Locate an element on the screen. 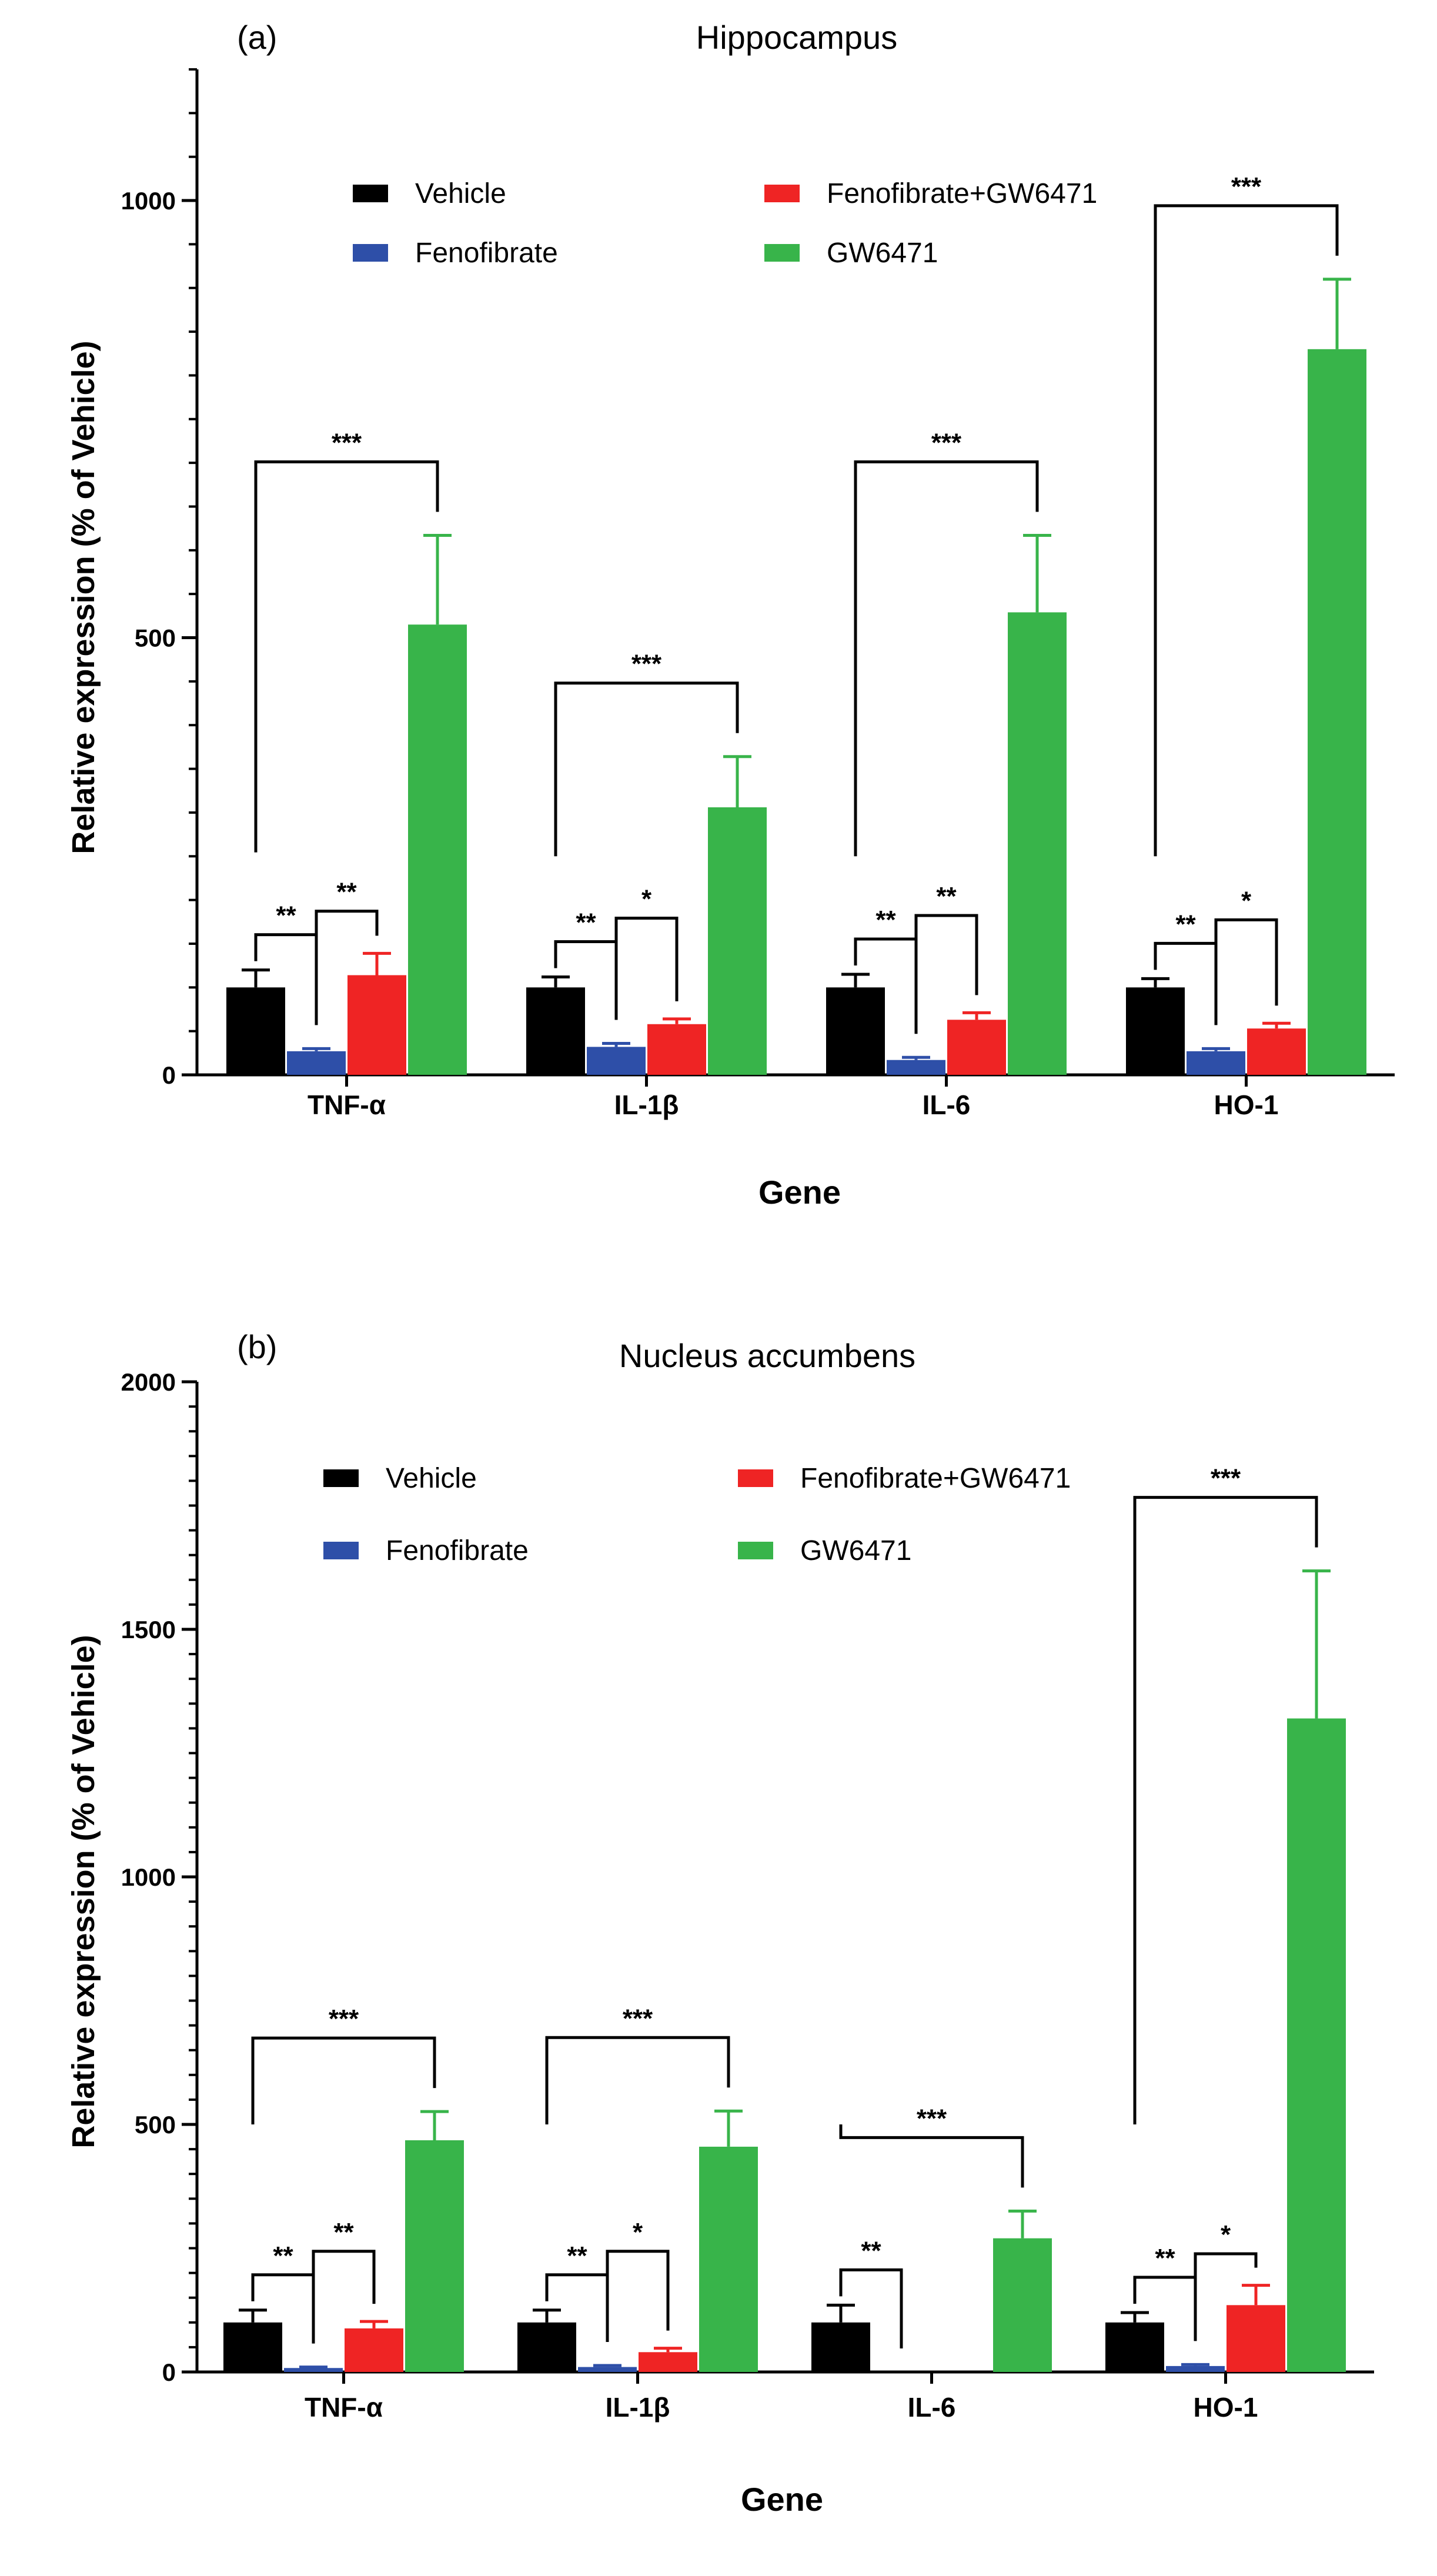 The image size is (1437, 2576). chart-title: Hippocampus is located at coordinates (797, 37).